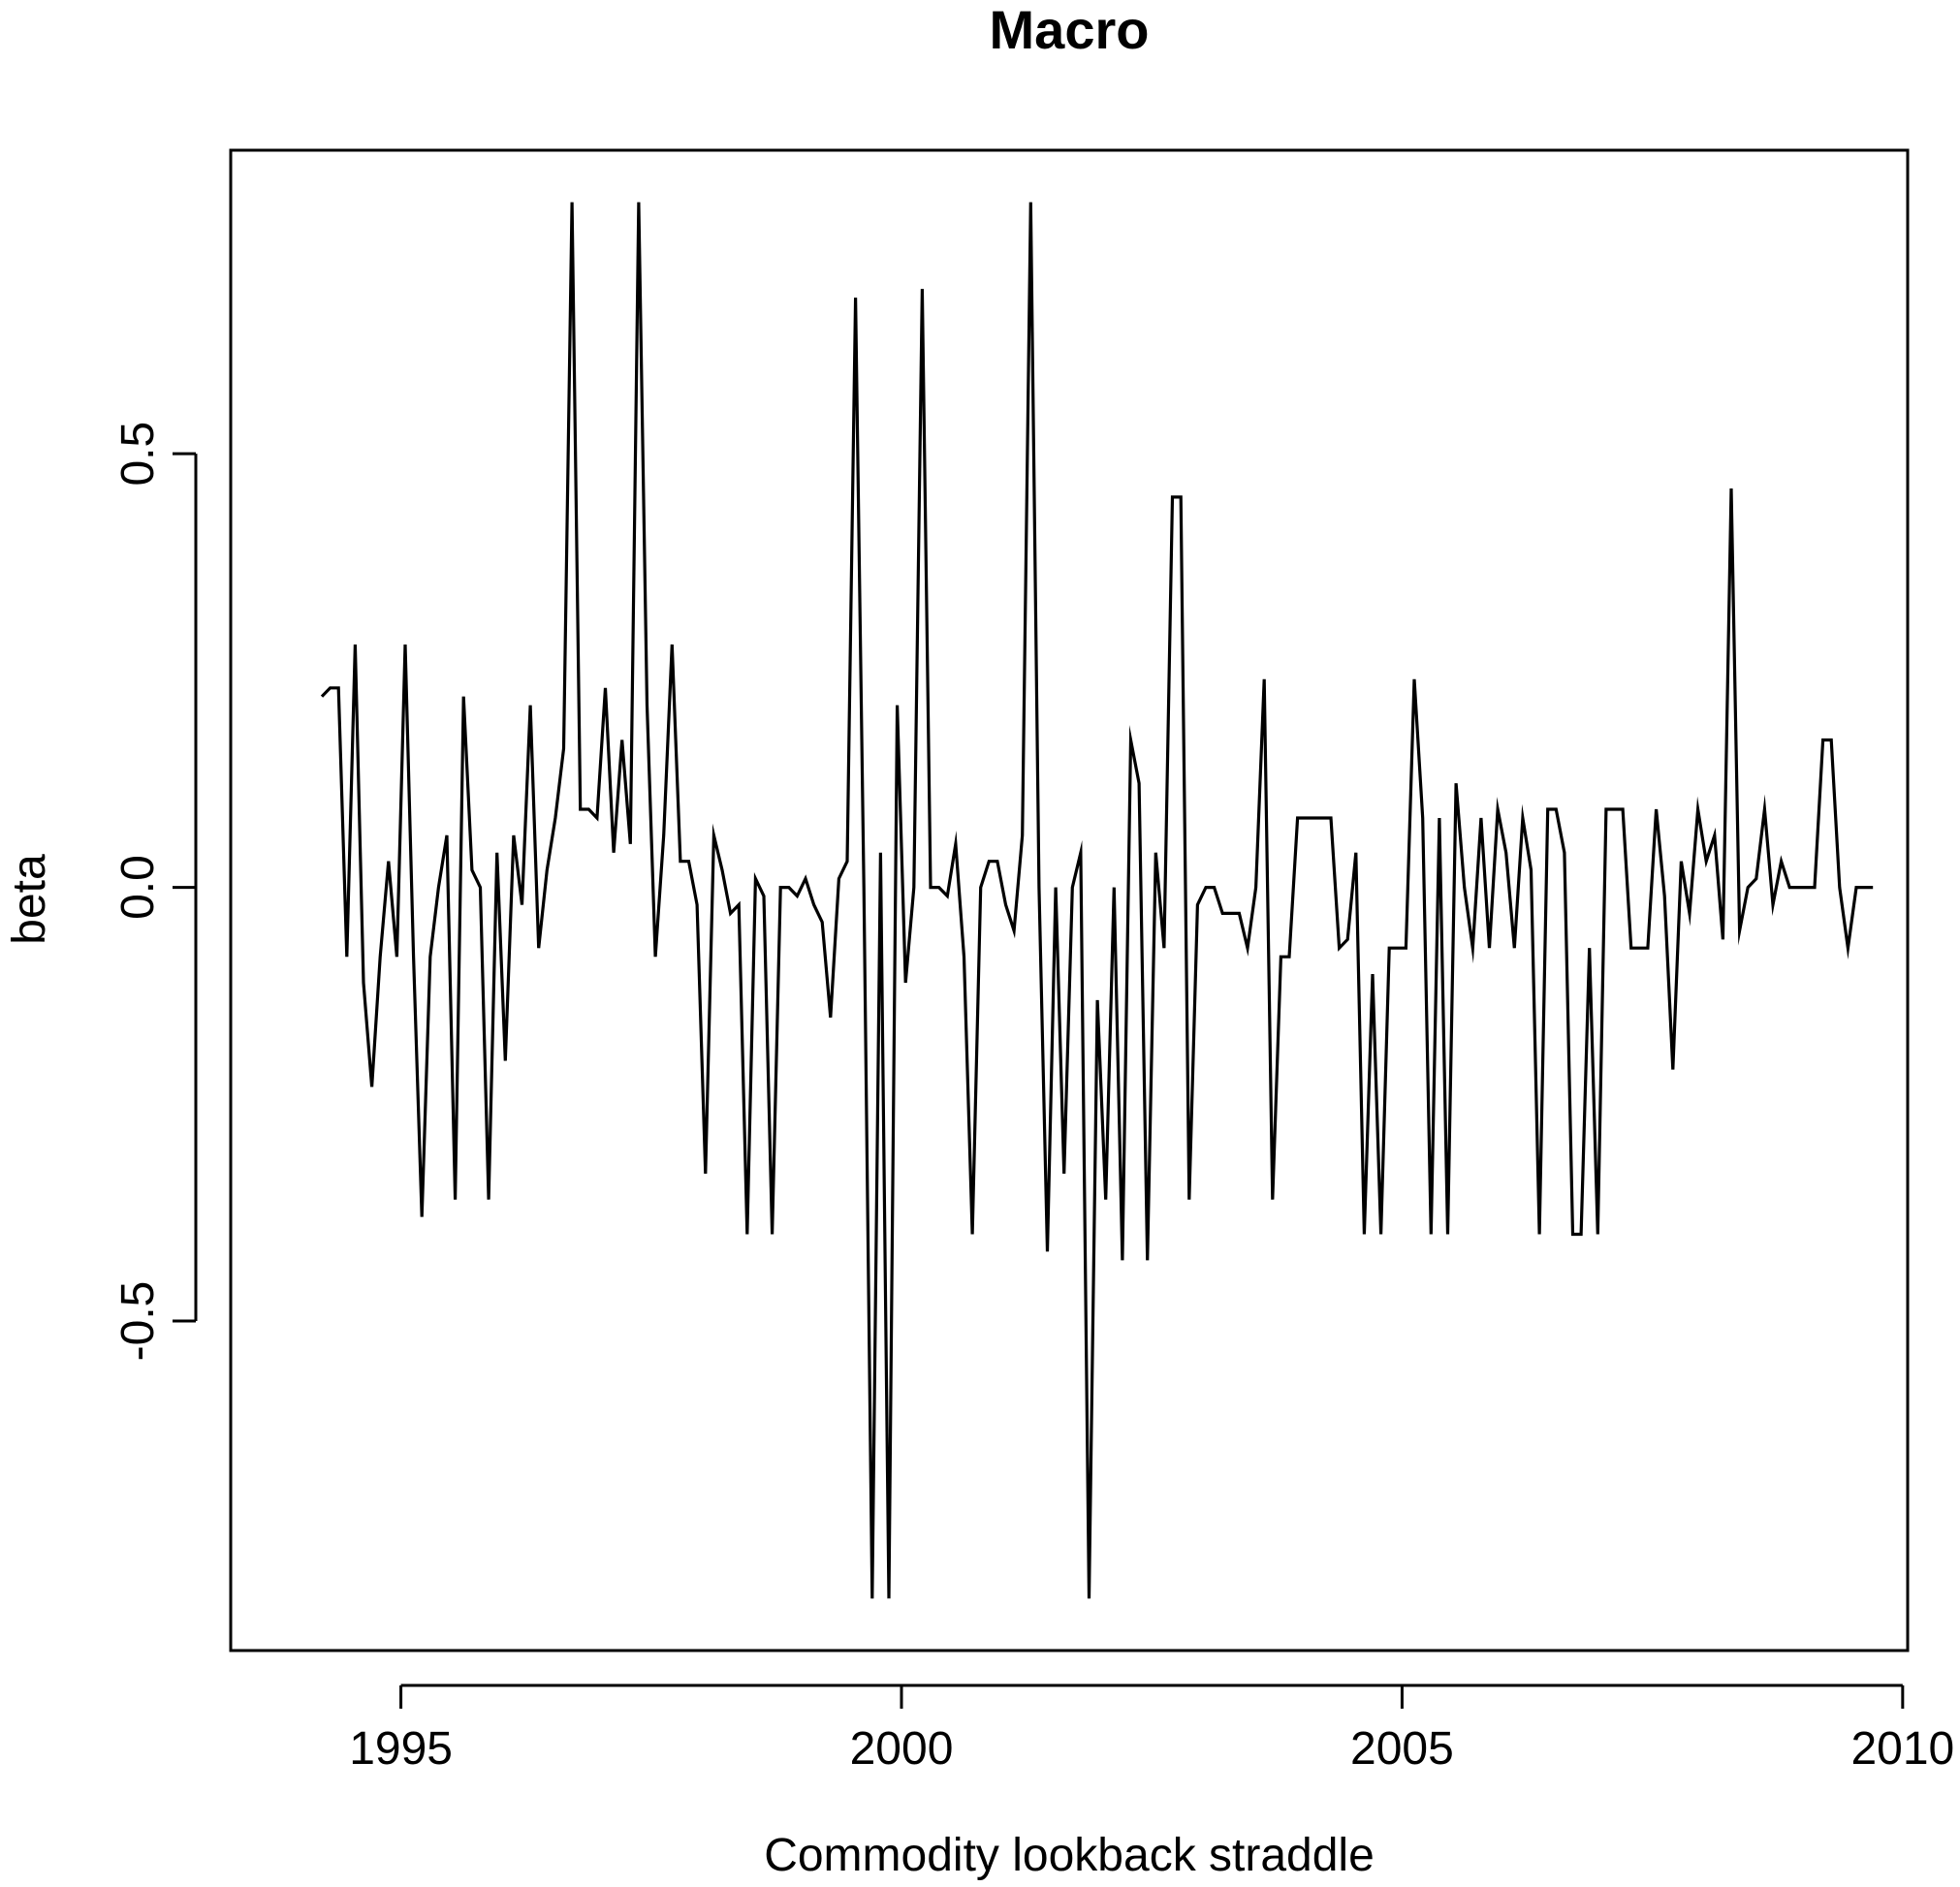 The height and width of the screenshot is (1887, 1960). Describe the element at coordinates (902, 1749) in the screenshot. I see `x-tick-label: 2000` at that location.